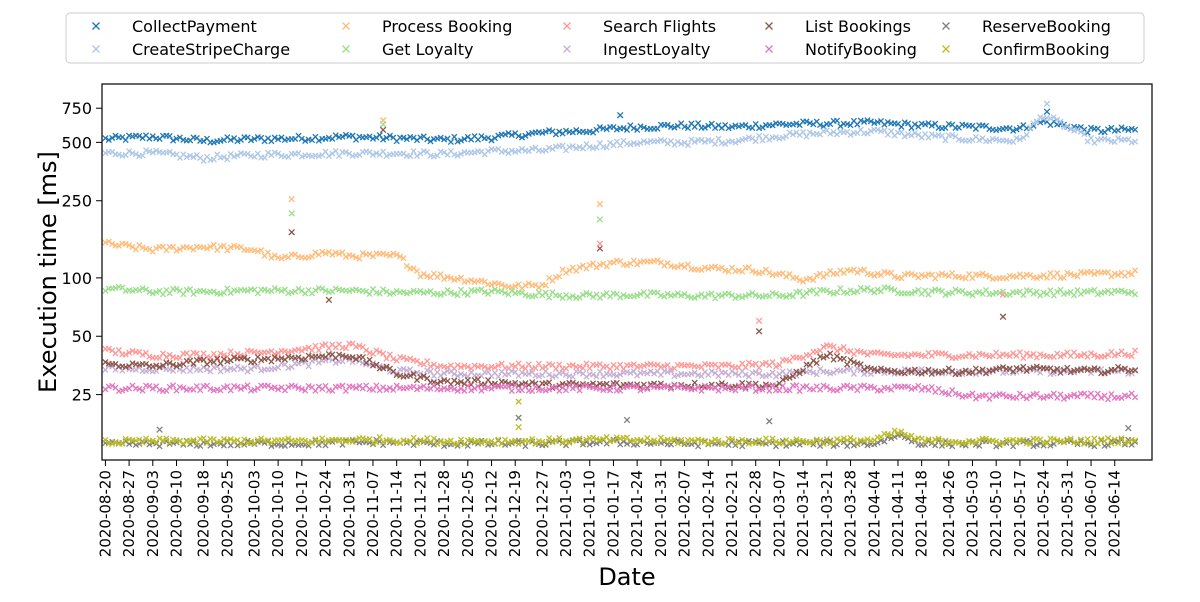  What do you see at coordinates (1067, 513) in the screenshot?
I see `x-tick-label: 2021-05-31` at bounding box center [1067, 513].